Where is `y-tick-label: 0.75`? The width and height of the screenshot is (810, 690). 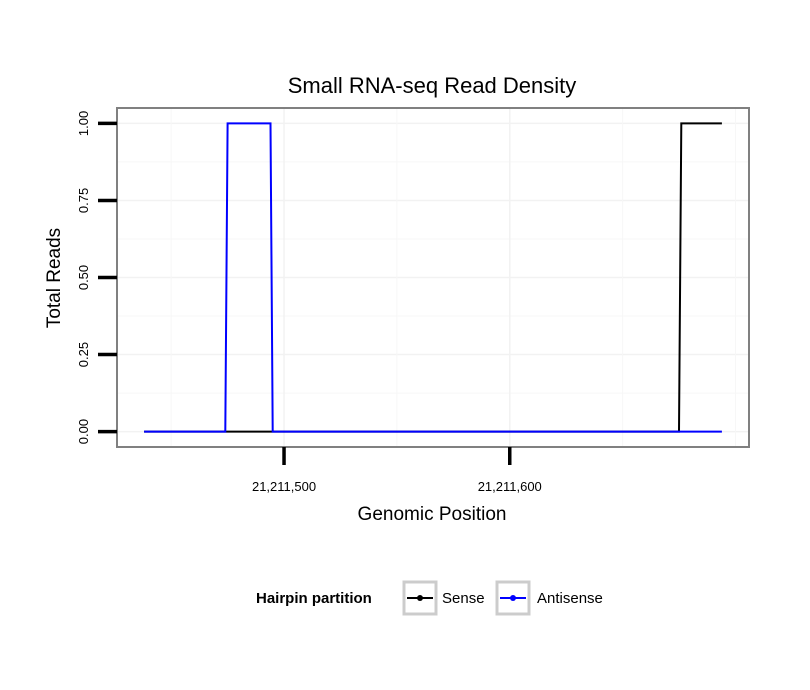
y-tick-label: 0.75 is located at coordinates (83, 200).